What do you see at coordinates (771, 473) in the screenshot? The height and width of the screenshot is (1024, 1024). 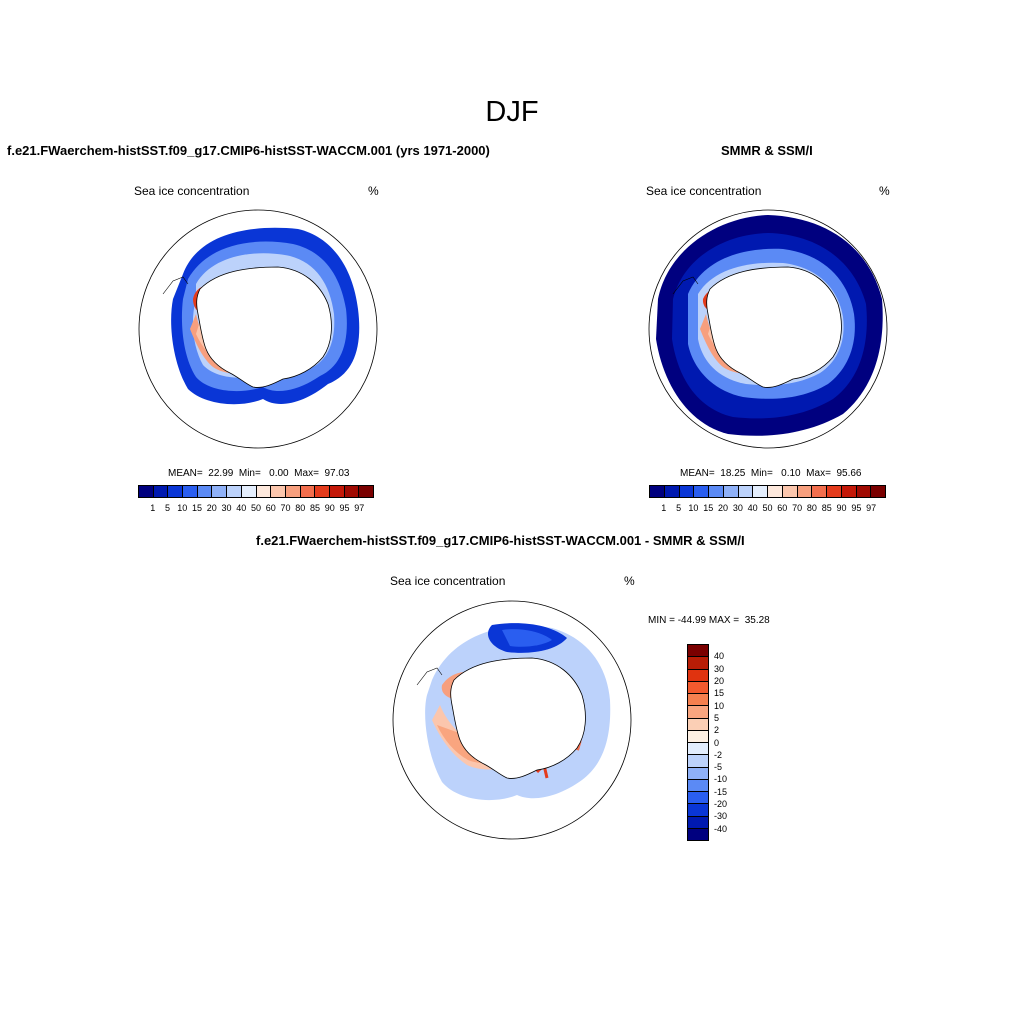 I see `panel2-stats: MEAN= 18.25 Min= 0.10 Max= 95.66` at bounding box center [771, 473].